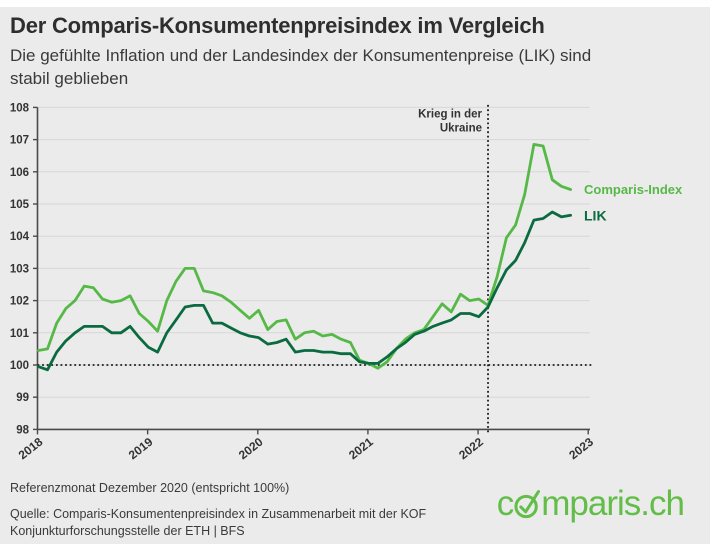  What do you see at coordinates (461, 129) in the screenshot?
I see `svg-text: Ukraine` at bounding box center [461, 129].